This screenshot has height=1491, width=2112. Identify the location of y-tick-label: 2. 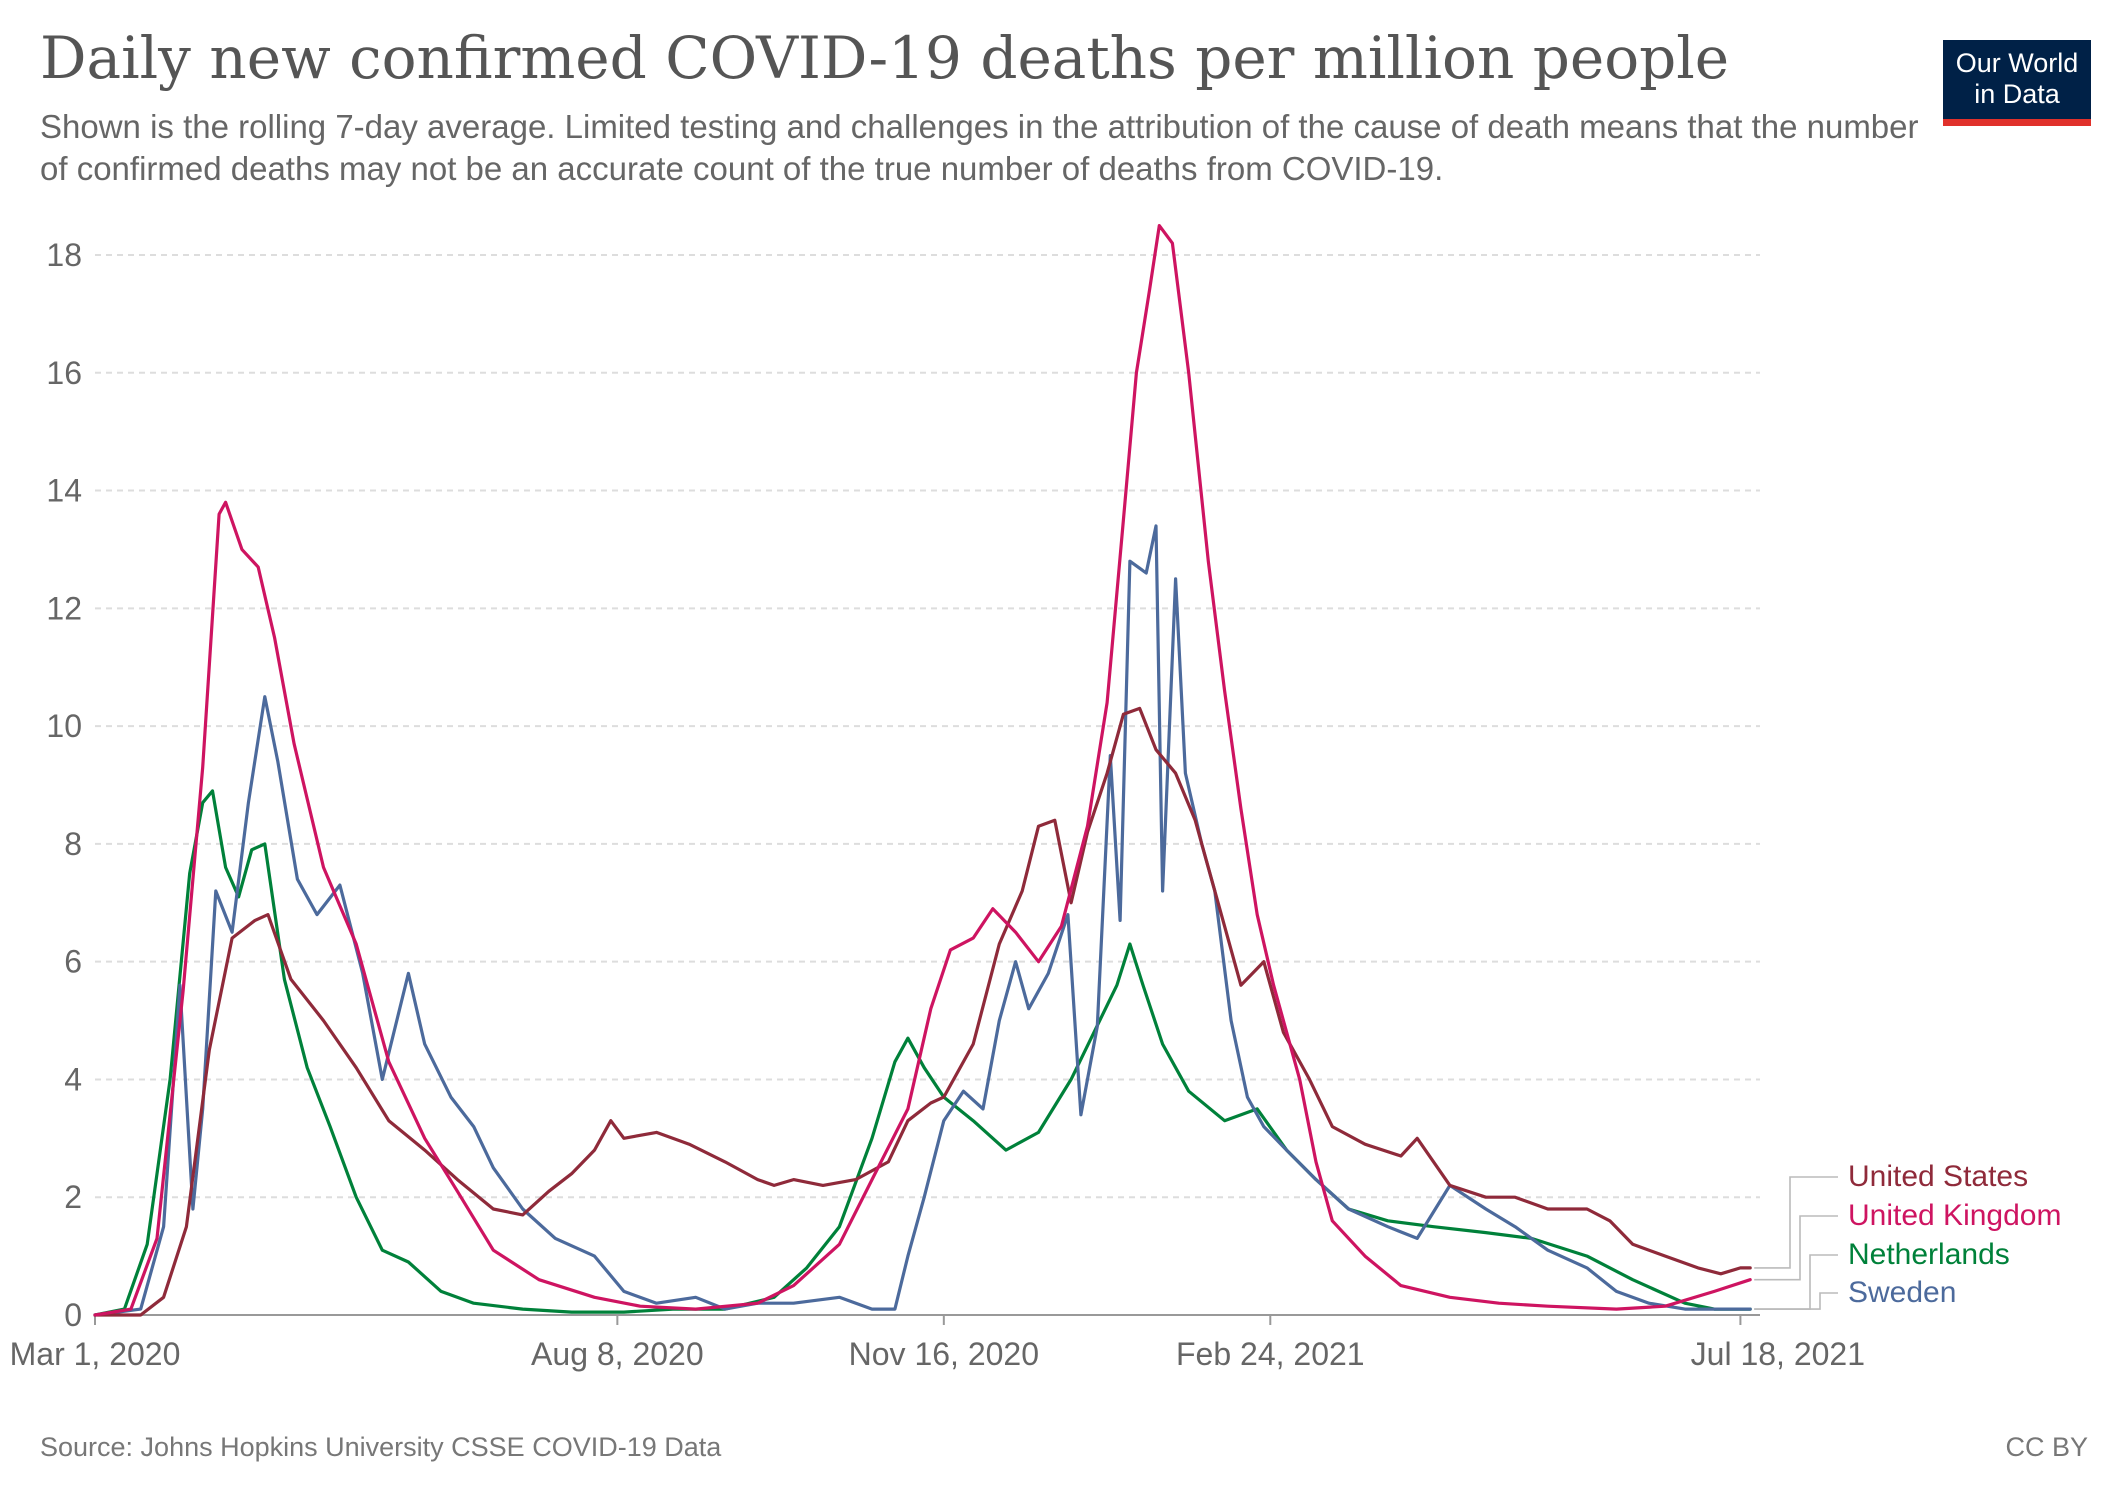
(73, 1197).